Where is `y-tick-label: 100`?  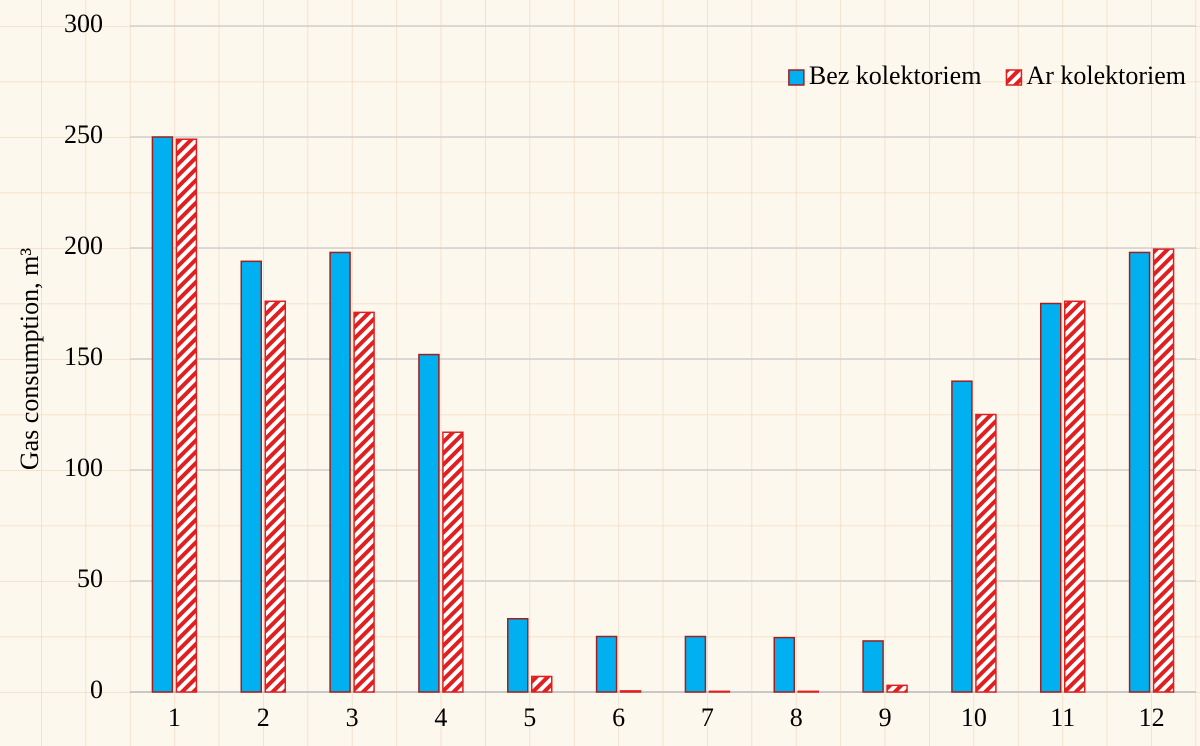
y-tick-label: 100 is located at coordinates (83, 467).